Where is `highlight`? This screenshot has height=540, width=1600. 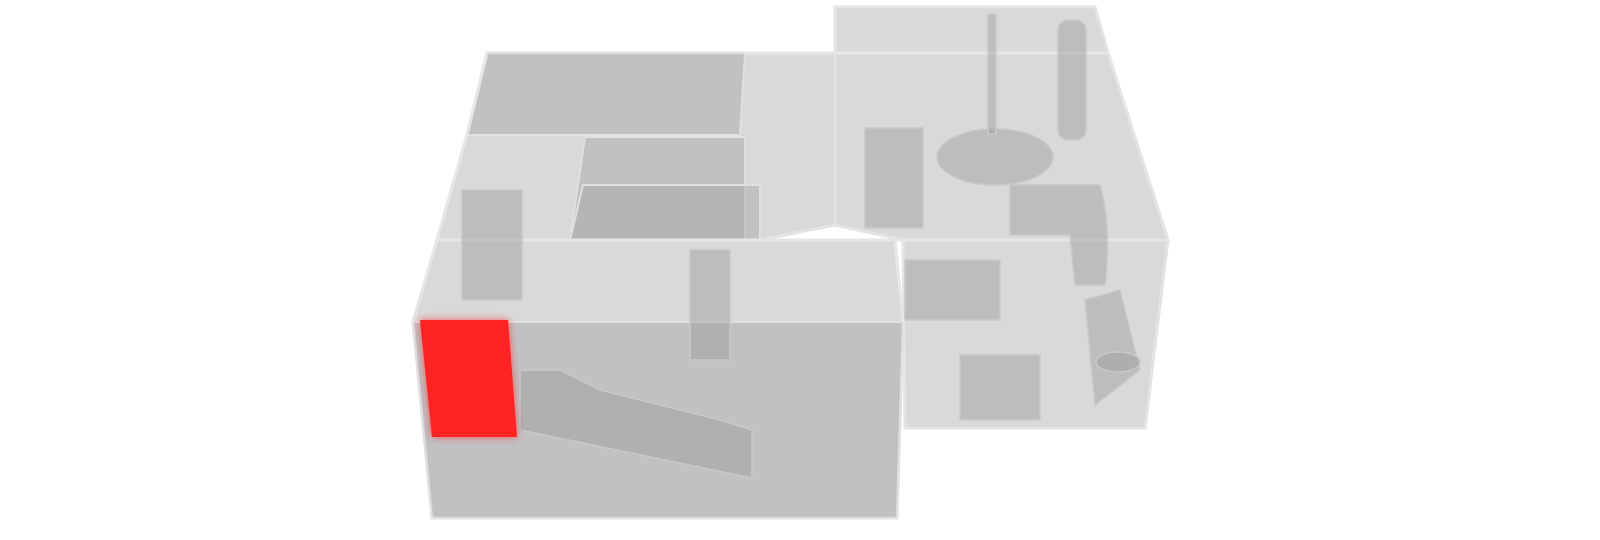 highlight is located at coordinates (468, 378).